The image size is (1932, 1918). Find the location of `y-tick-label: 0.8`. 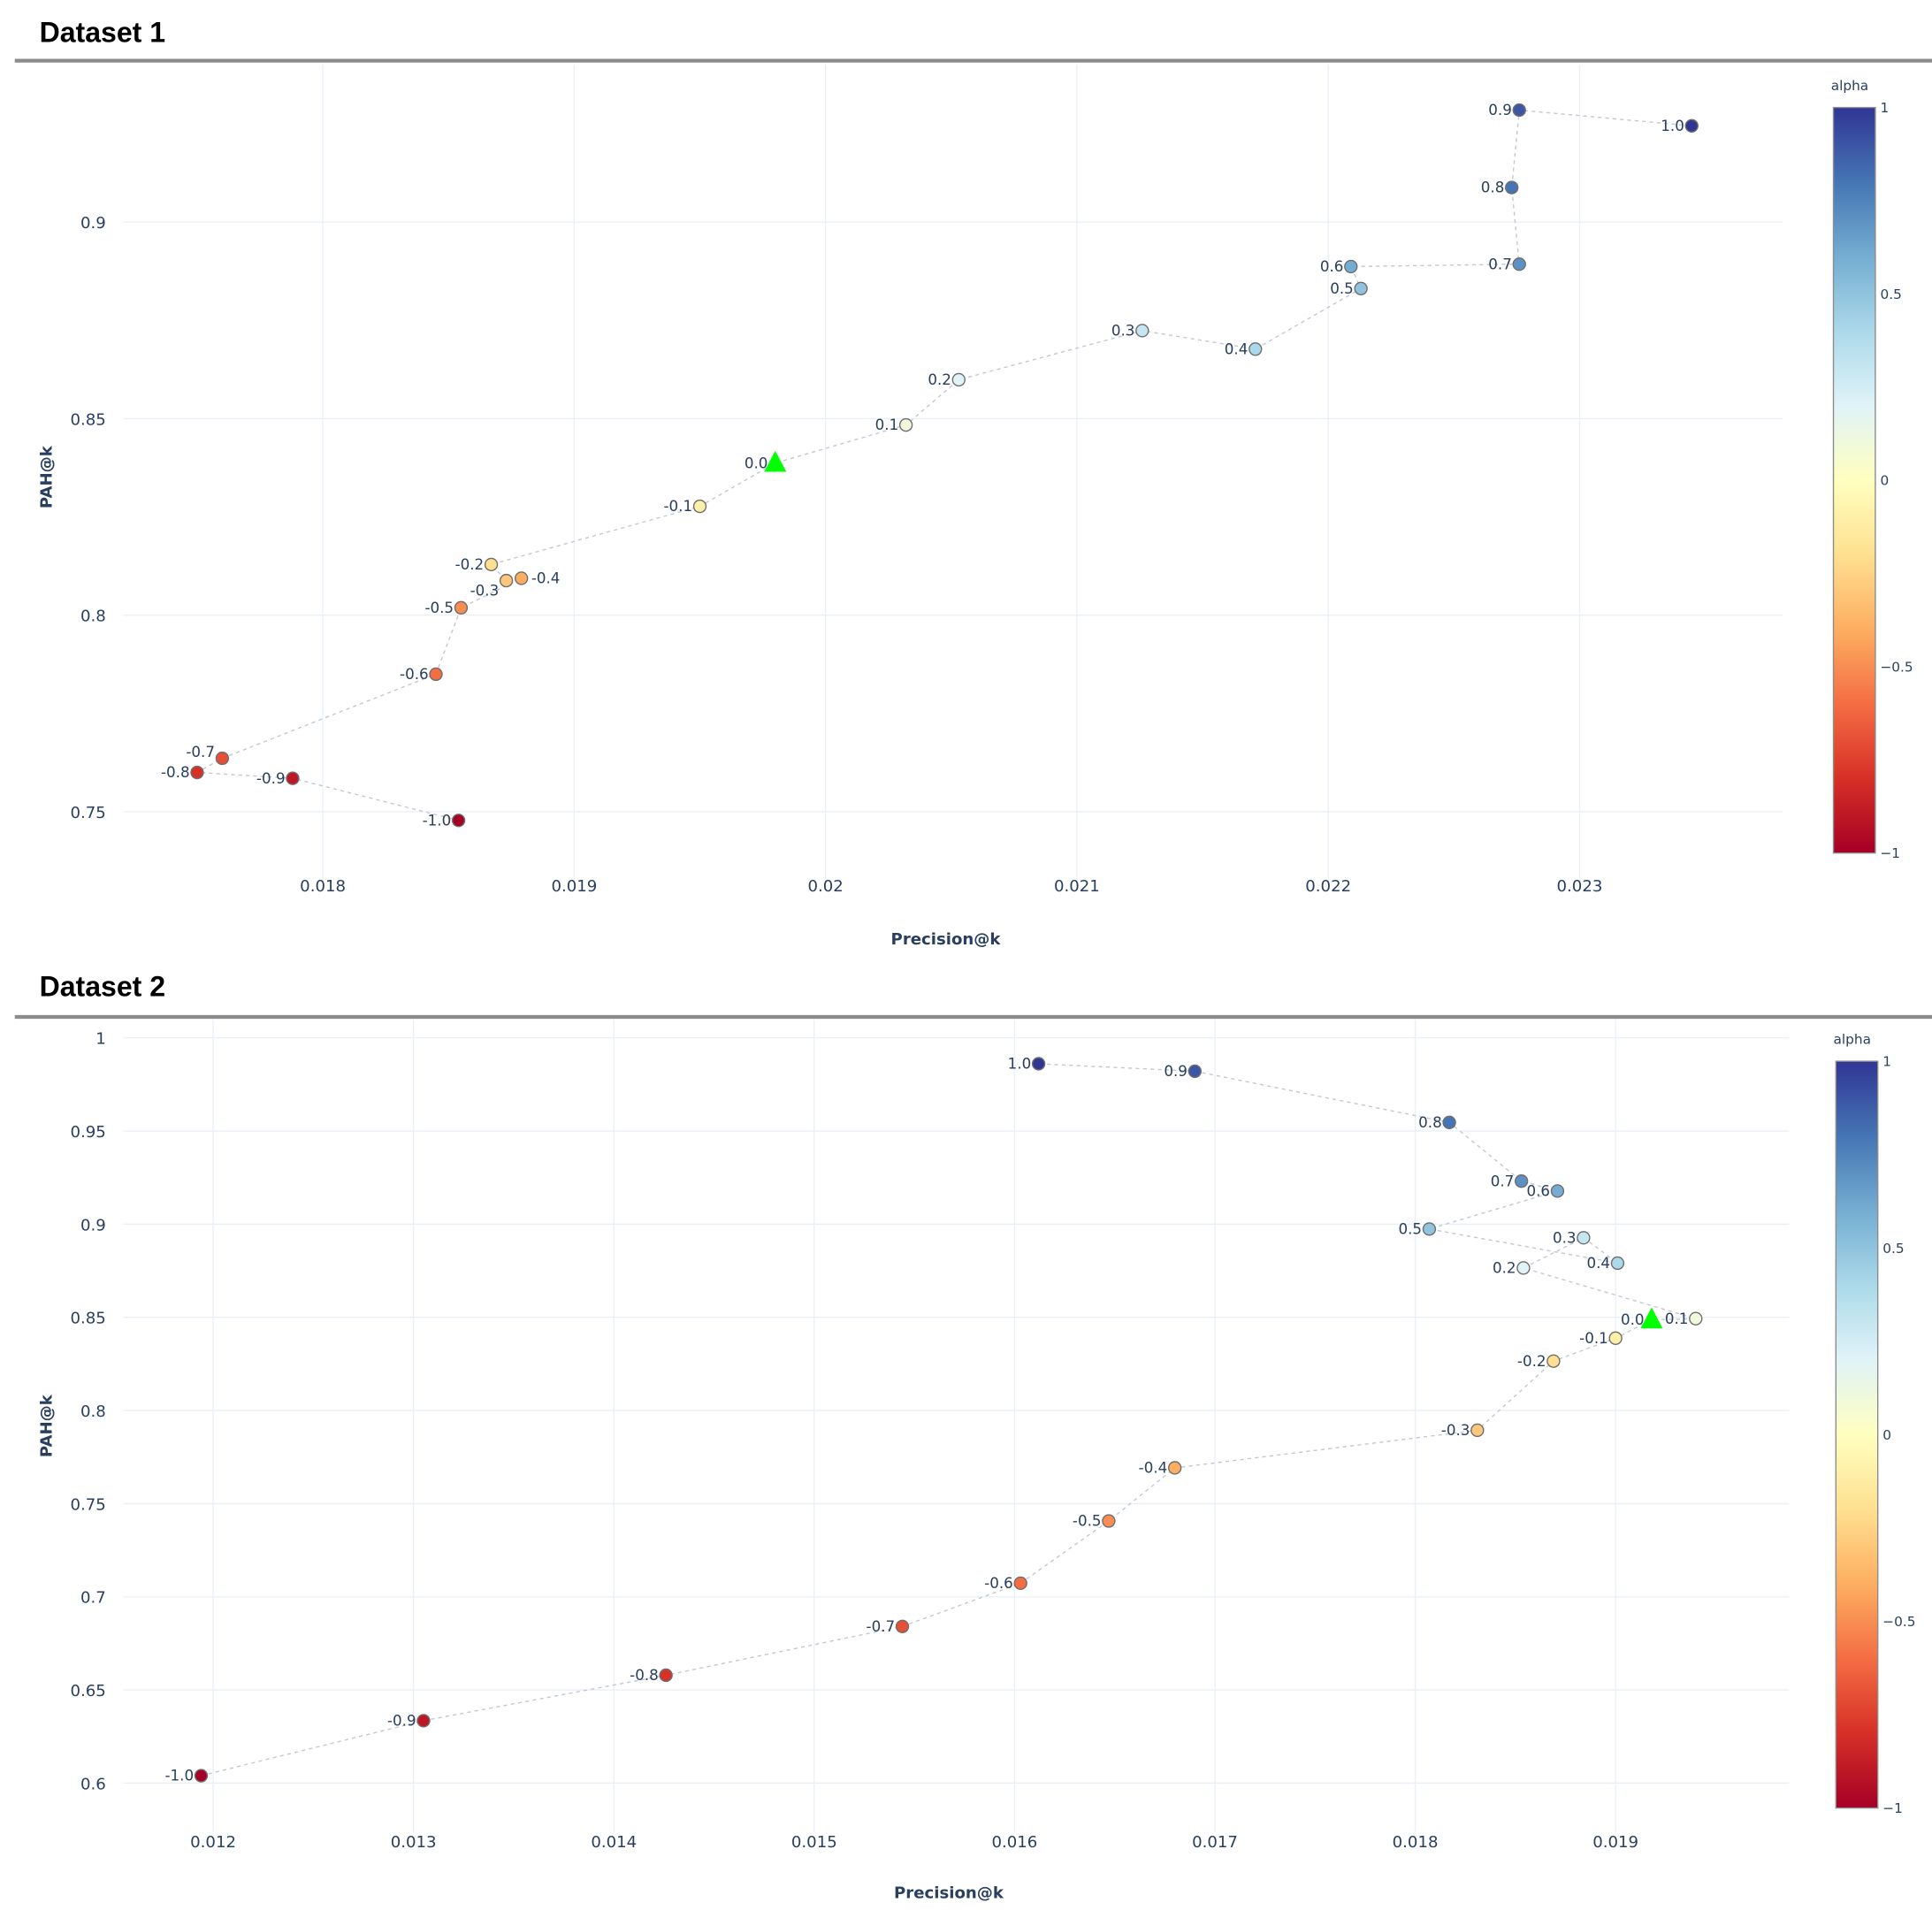

y-tick-label: 0.8 is located at coordinates (93, 616).